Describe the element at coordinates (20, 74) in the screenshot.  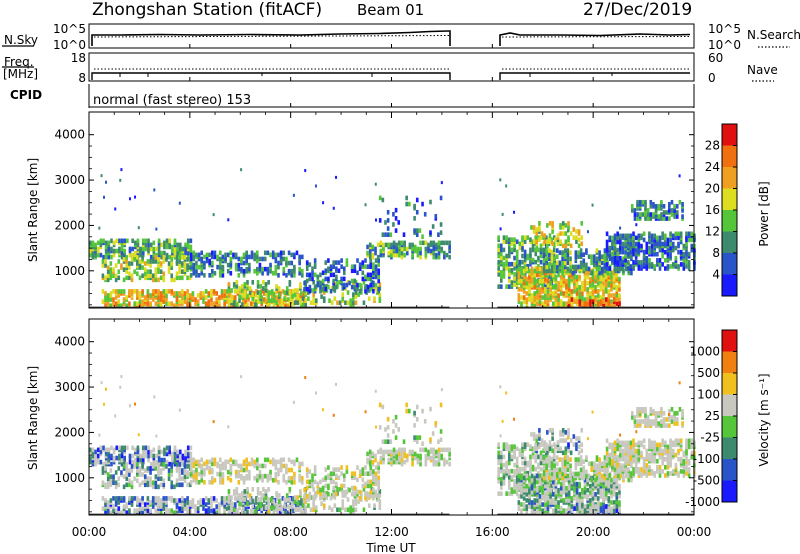
I see `freq-label-line2: [MHz]` at that location.